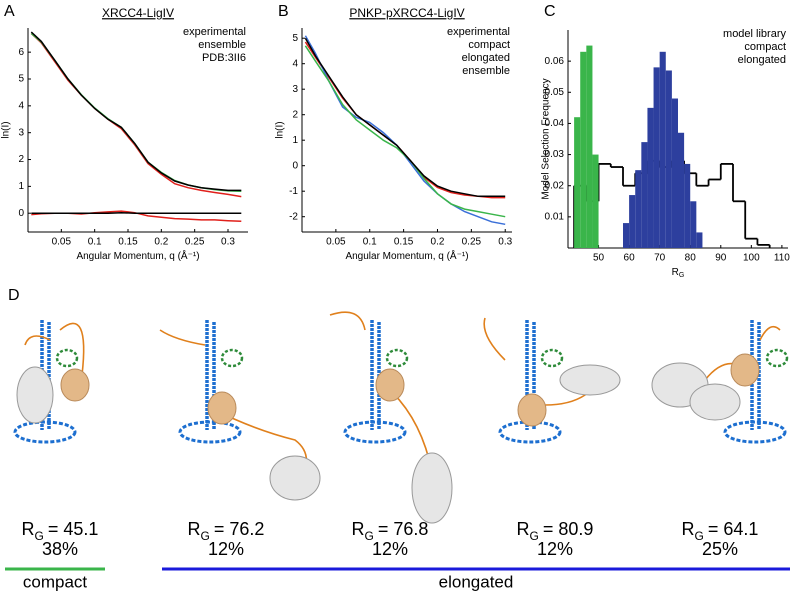  I want to click on x-axis-label-main: R, so click(675, 272).